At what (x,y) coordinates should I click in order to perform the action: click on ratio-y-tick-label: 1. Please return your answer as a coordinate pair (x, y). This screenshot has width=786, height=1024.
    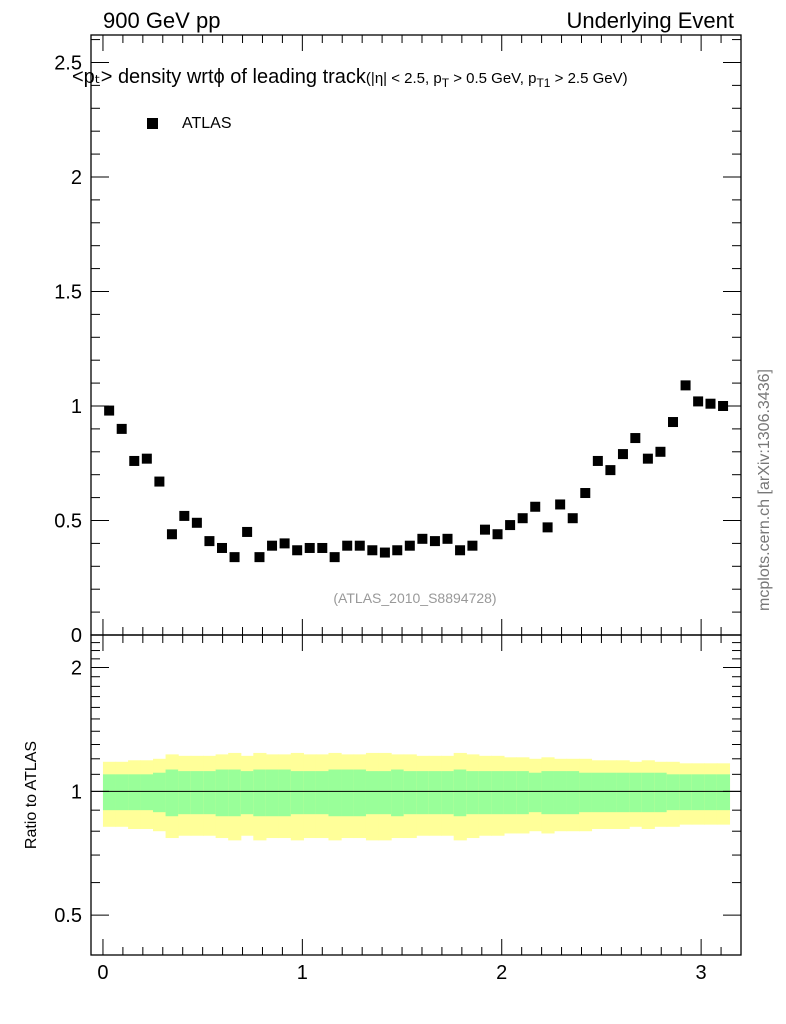
    Looking at the image, I should click on (76, 792).